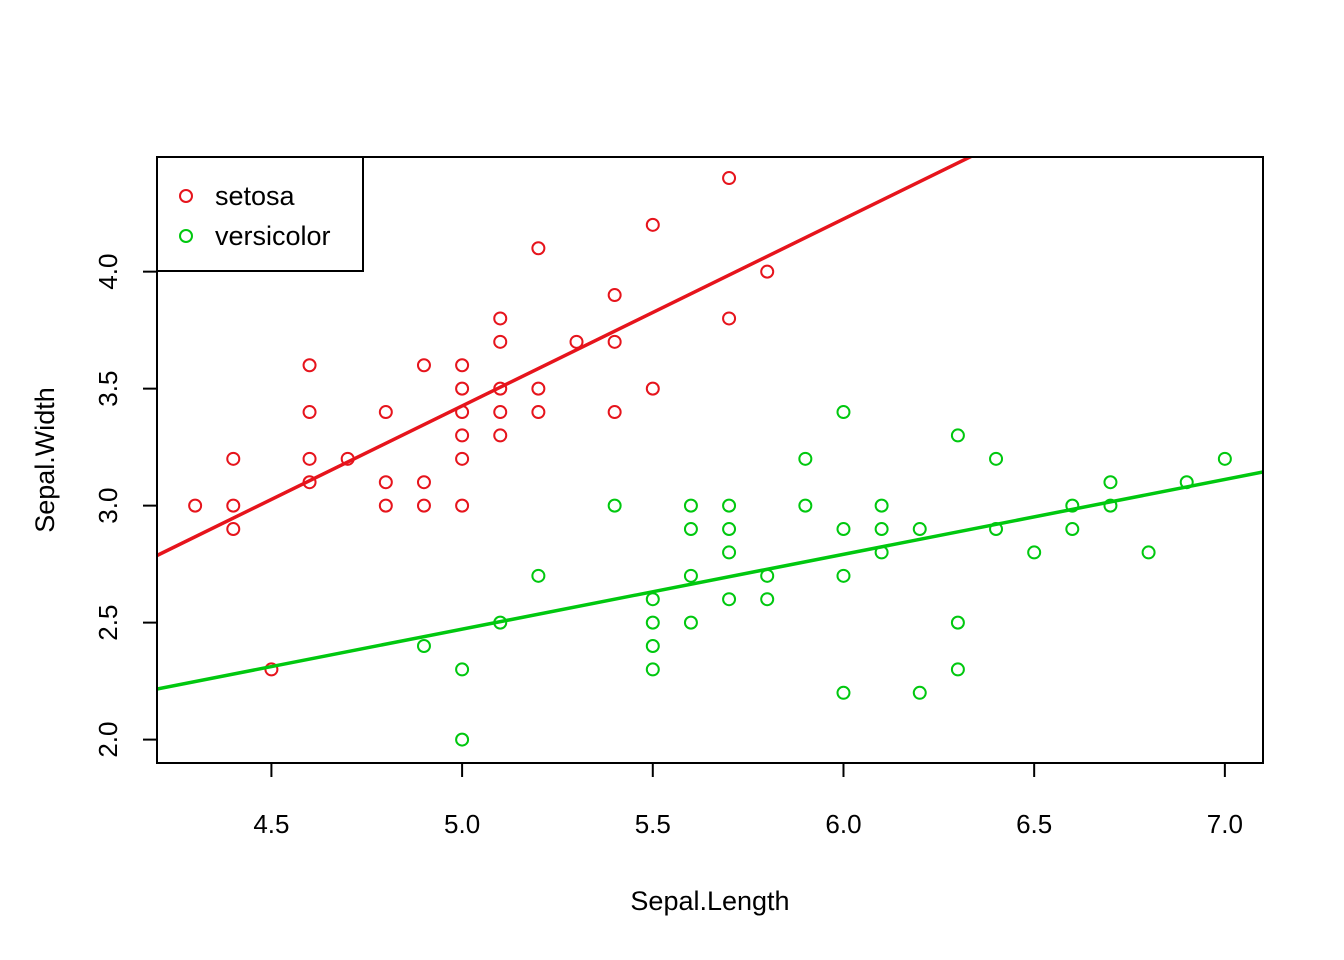 The image size is (1344, 960). What do you see at coordinates (186, 236) in the screenshot?
I see `legend-marker-versicolor` at bounding box center [186, 236].